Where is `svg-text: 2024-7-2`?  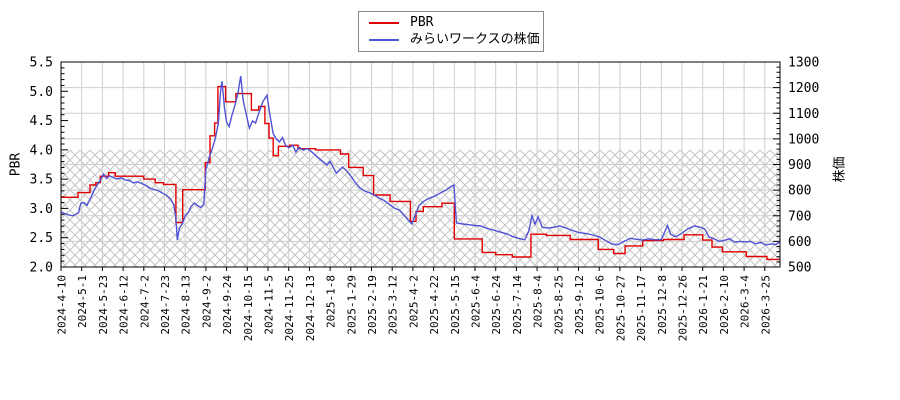 svg-text: 2024-7-2 is located at coordinates (144, 301).